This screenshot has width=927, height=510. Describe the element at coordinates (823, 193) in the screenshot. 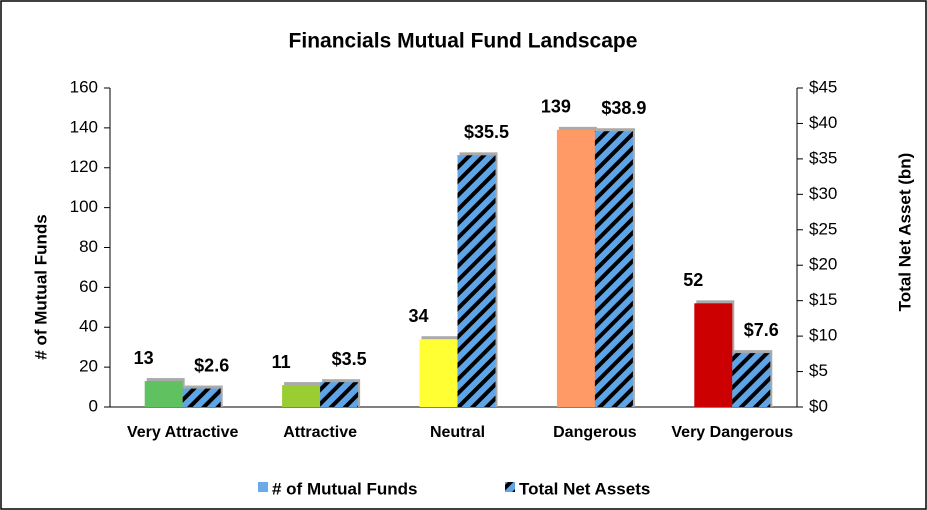

I see `y2-tick-label: $30` at that location.